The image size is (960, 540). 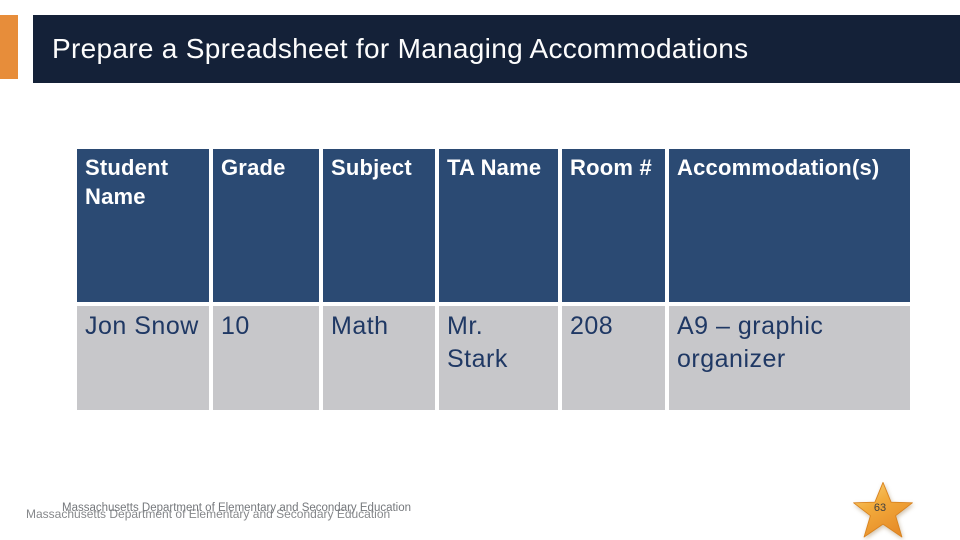 I want to click on col-header-student-name: Student Name, so click(x=143, y=225).